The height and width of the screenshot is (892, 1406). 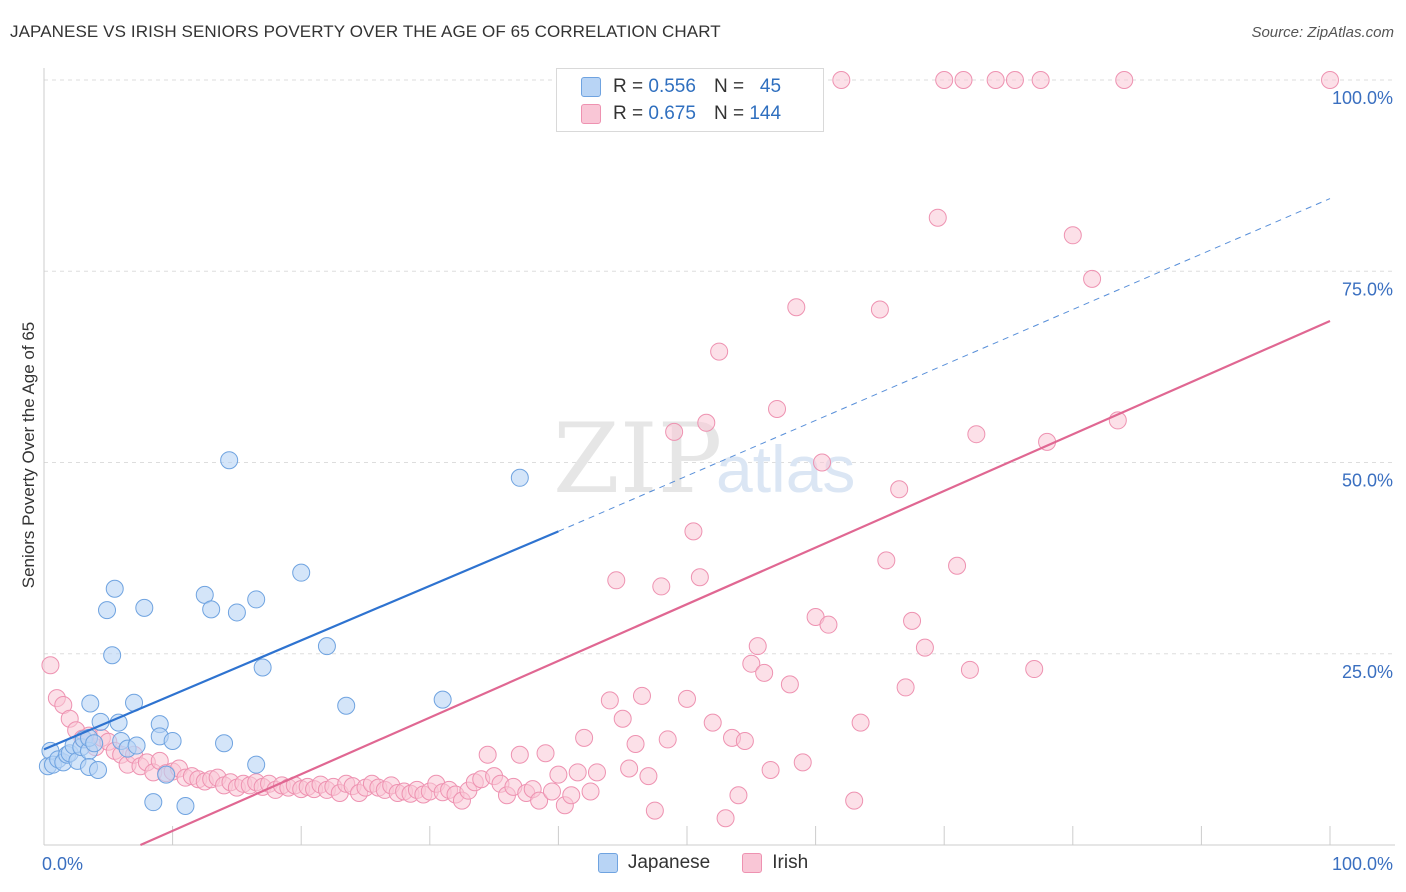 I want to click on series-legend-irish: Irish, so click(x=775, y=863).